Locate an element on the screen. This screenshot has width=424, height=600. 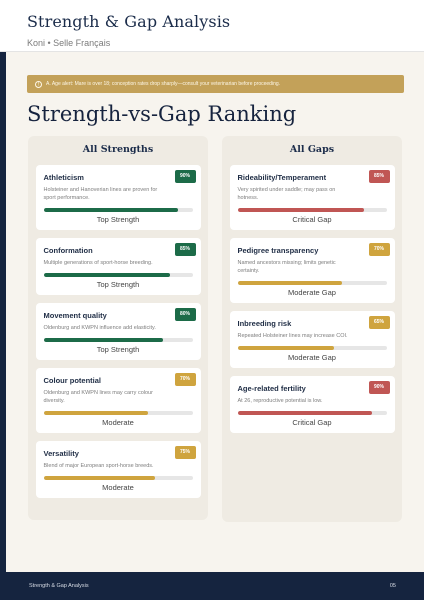
card-name: Rideability/Temperament is located at coordinates (282, 177).